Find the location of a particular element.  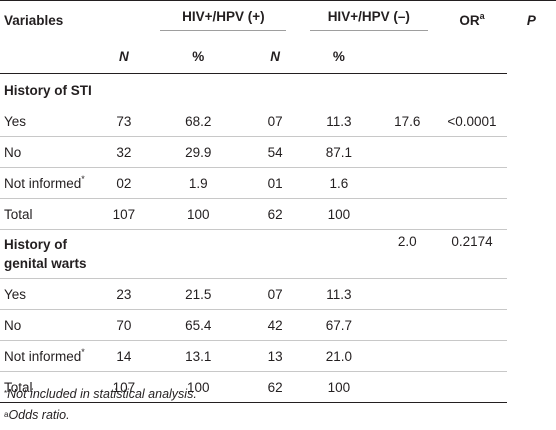

table-row: Not informed* 02 1.9 01 1.6 is located at coordinates (278, 183).